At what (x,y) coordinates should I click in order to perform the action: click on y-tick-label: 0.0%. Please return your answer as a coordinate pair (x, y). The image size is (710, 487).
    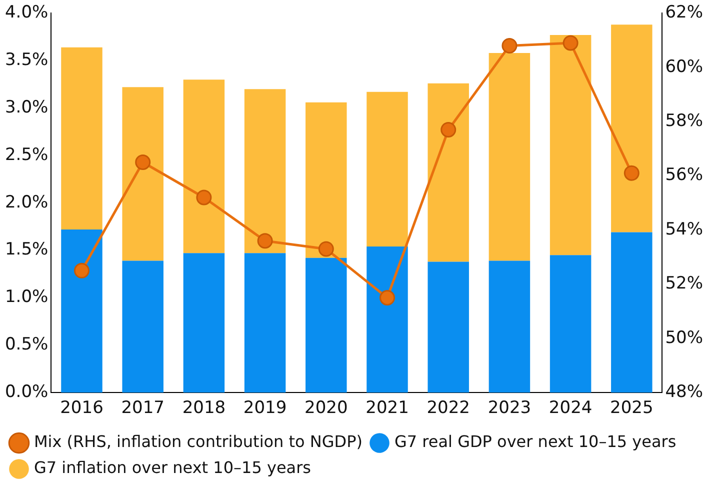
    Looking at the image, I should click on (26, 392).